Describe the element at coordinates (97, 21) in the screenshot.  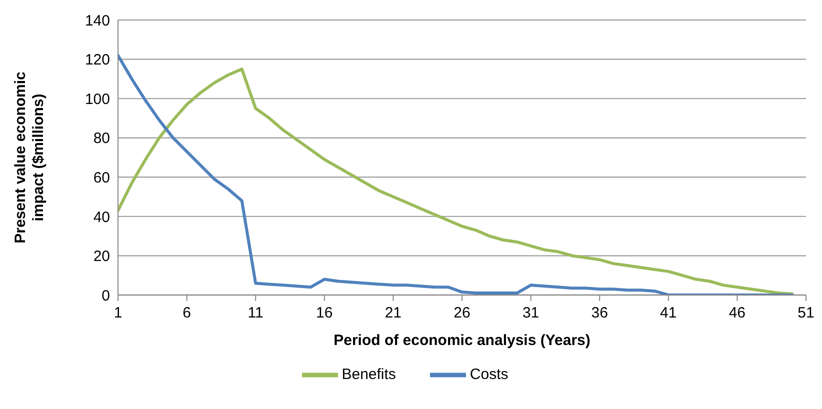
I see `y-tick-label: 140` at that location.